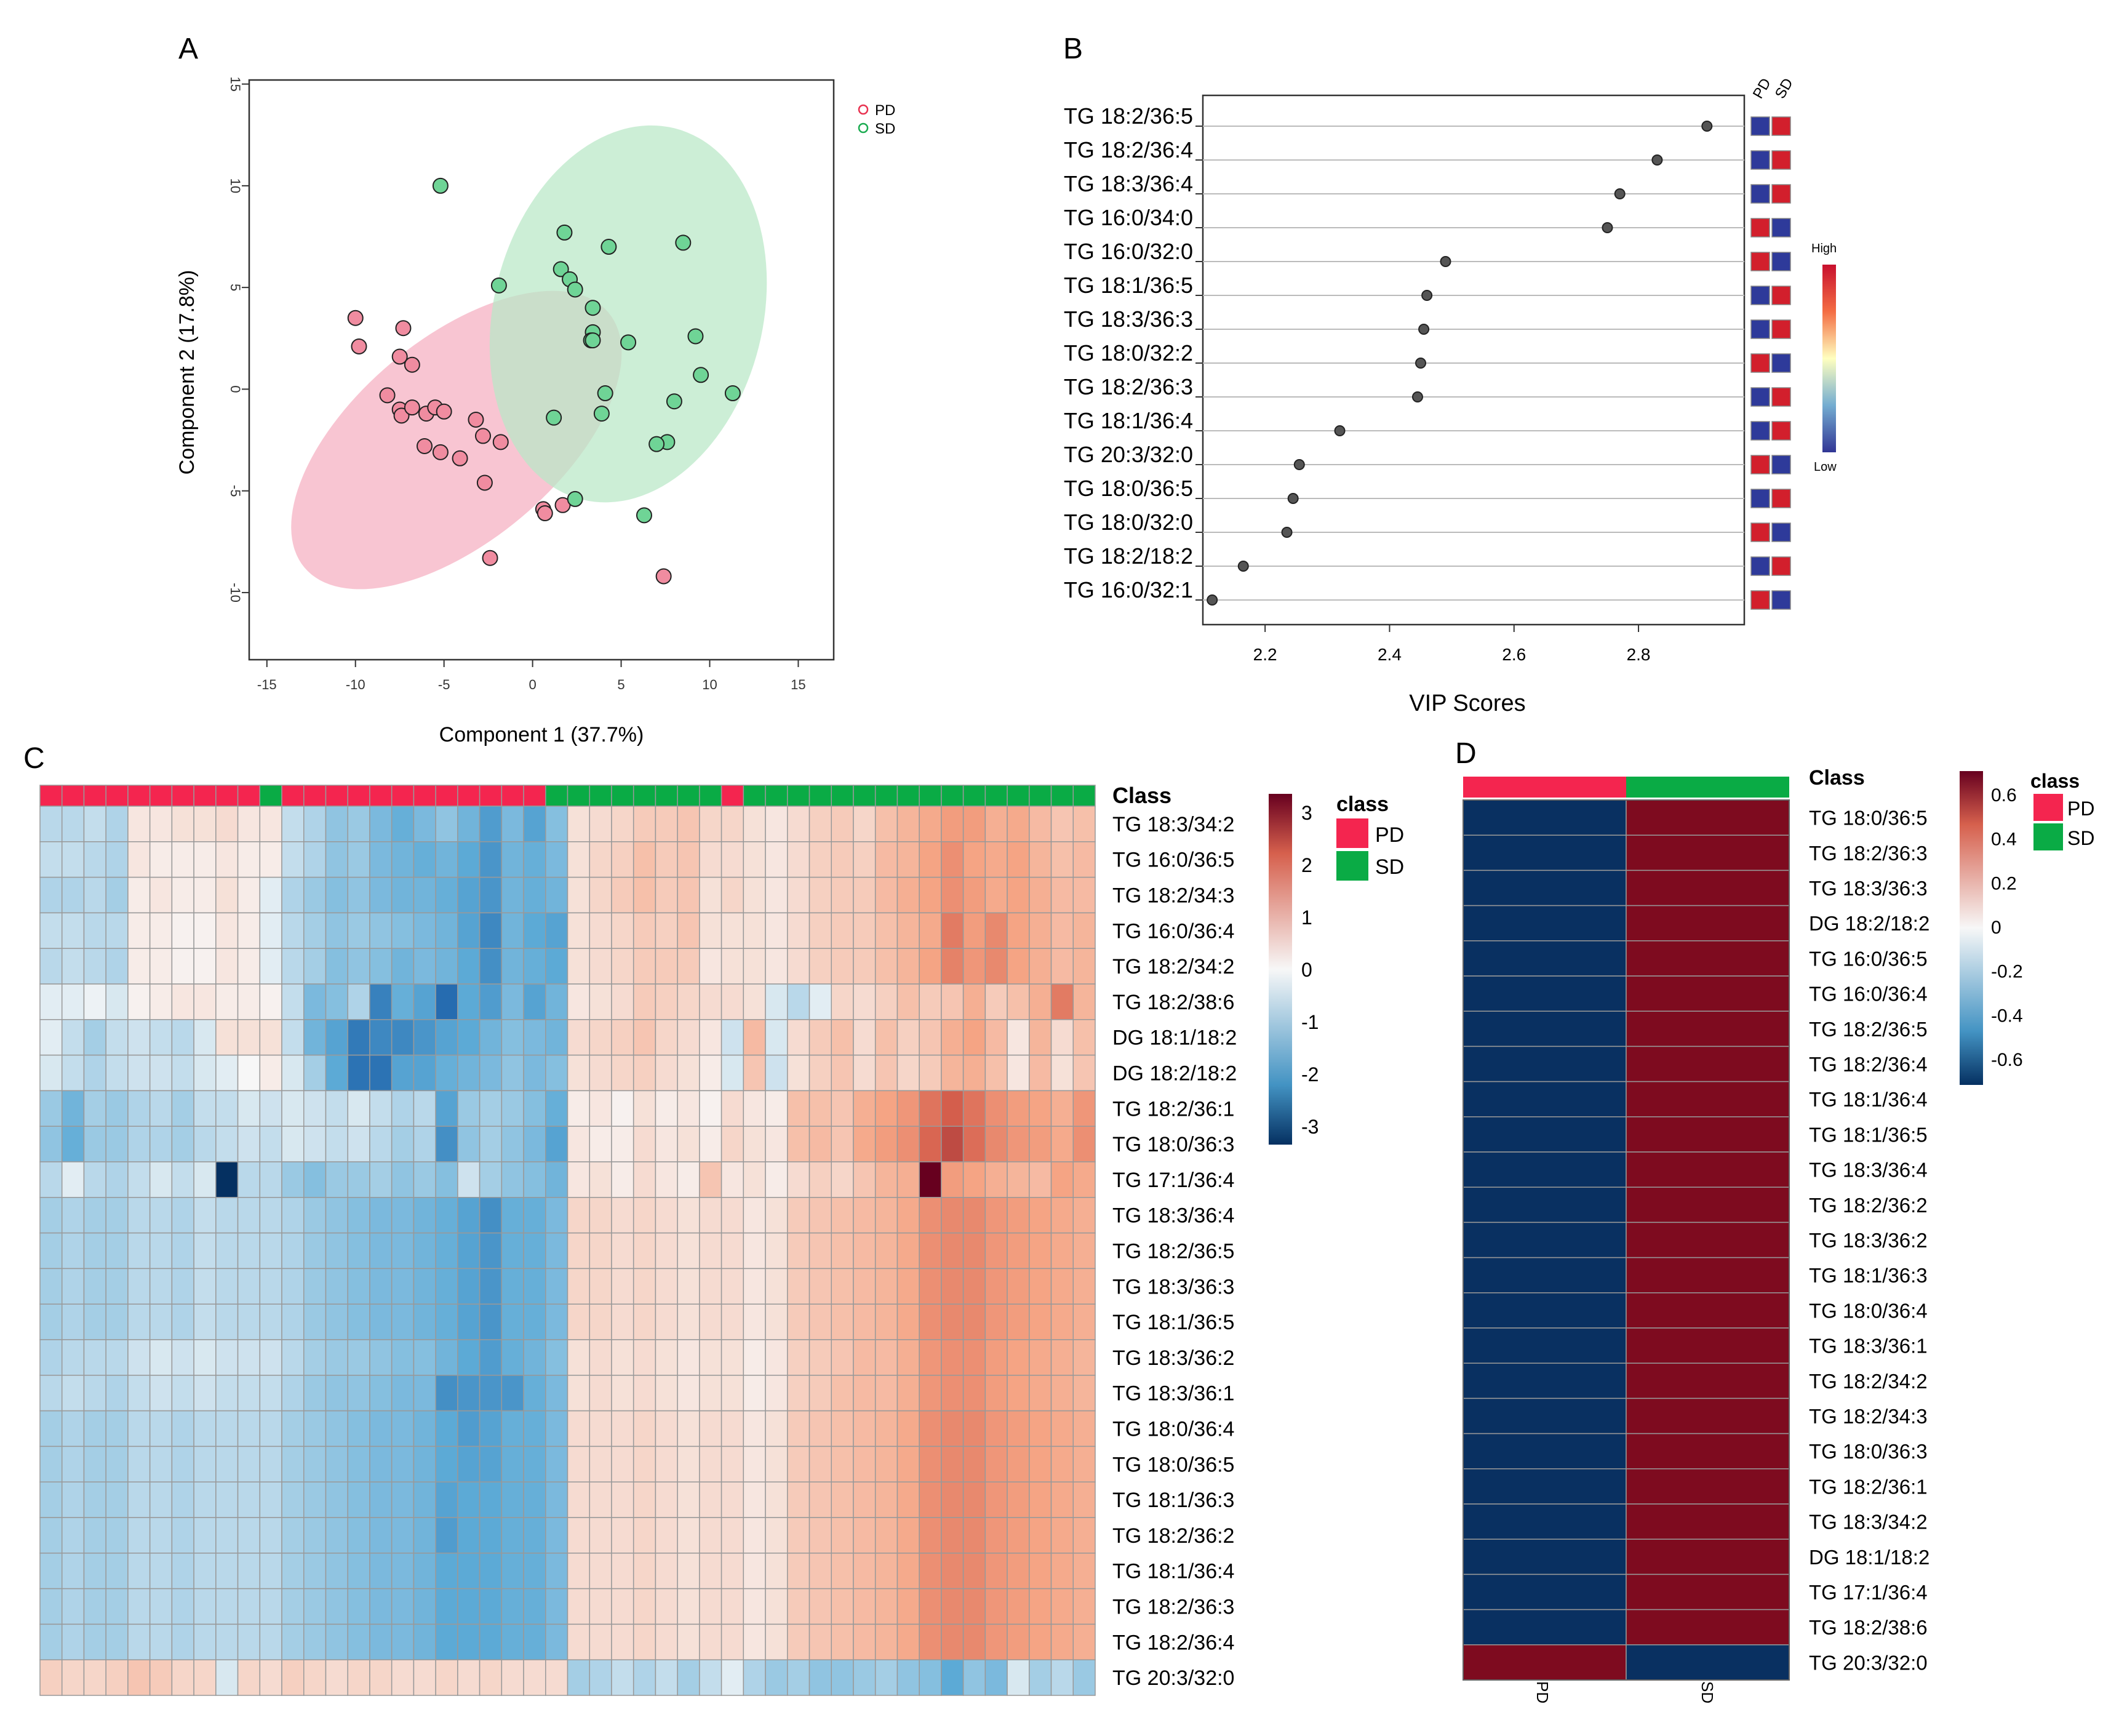  I want to click on panel-c-row-label: TG 18:3/36:3, so click(1173, 1286).